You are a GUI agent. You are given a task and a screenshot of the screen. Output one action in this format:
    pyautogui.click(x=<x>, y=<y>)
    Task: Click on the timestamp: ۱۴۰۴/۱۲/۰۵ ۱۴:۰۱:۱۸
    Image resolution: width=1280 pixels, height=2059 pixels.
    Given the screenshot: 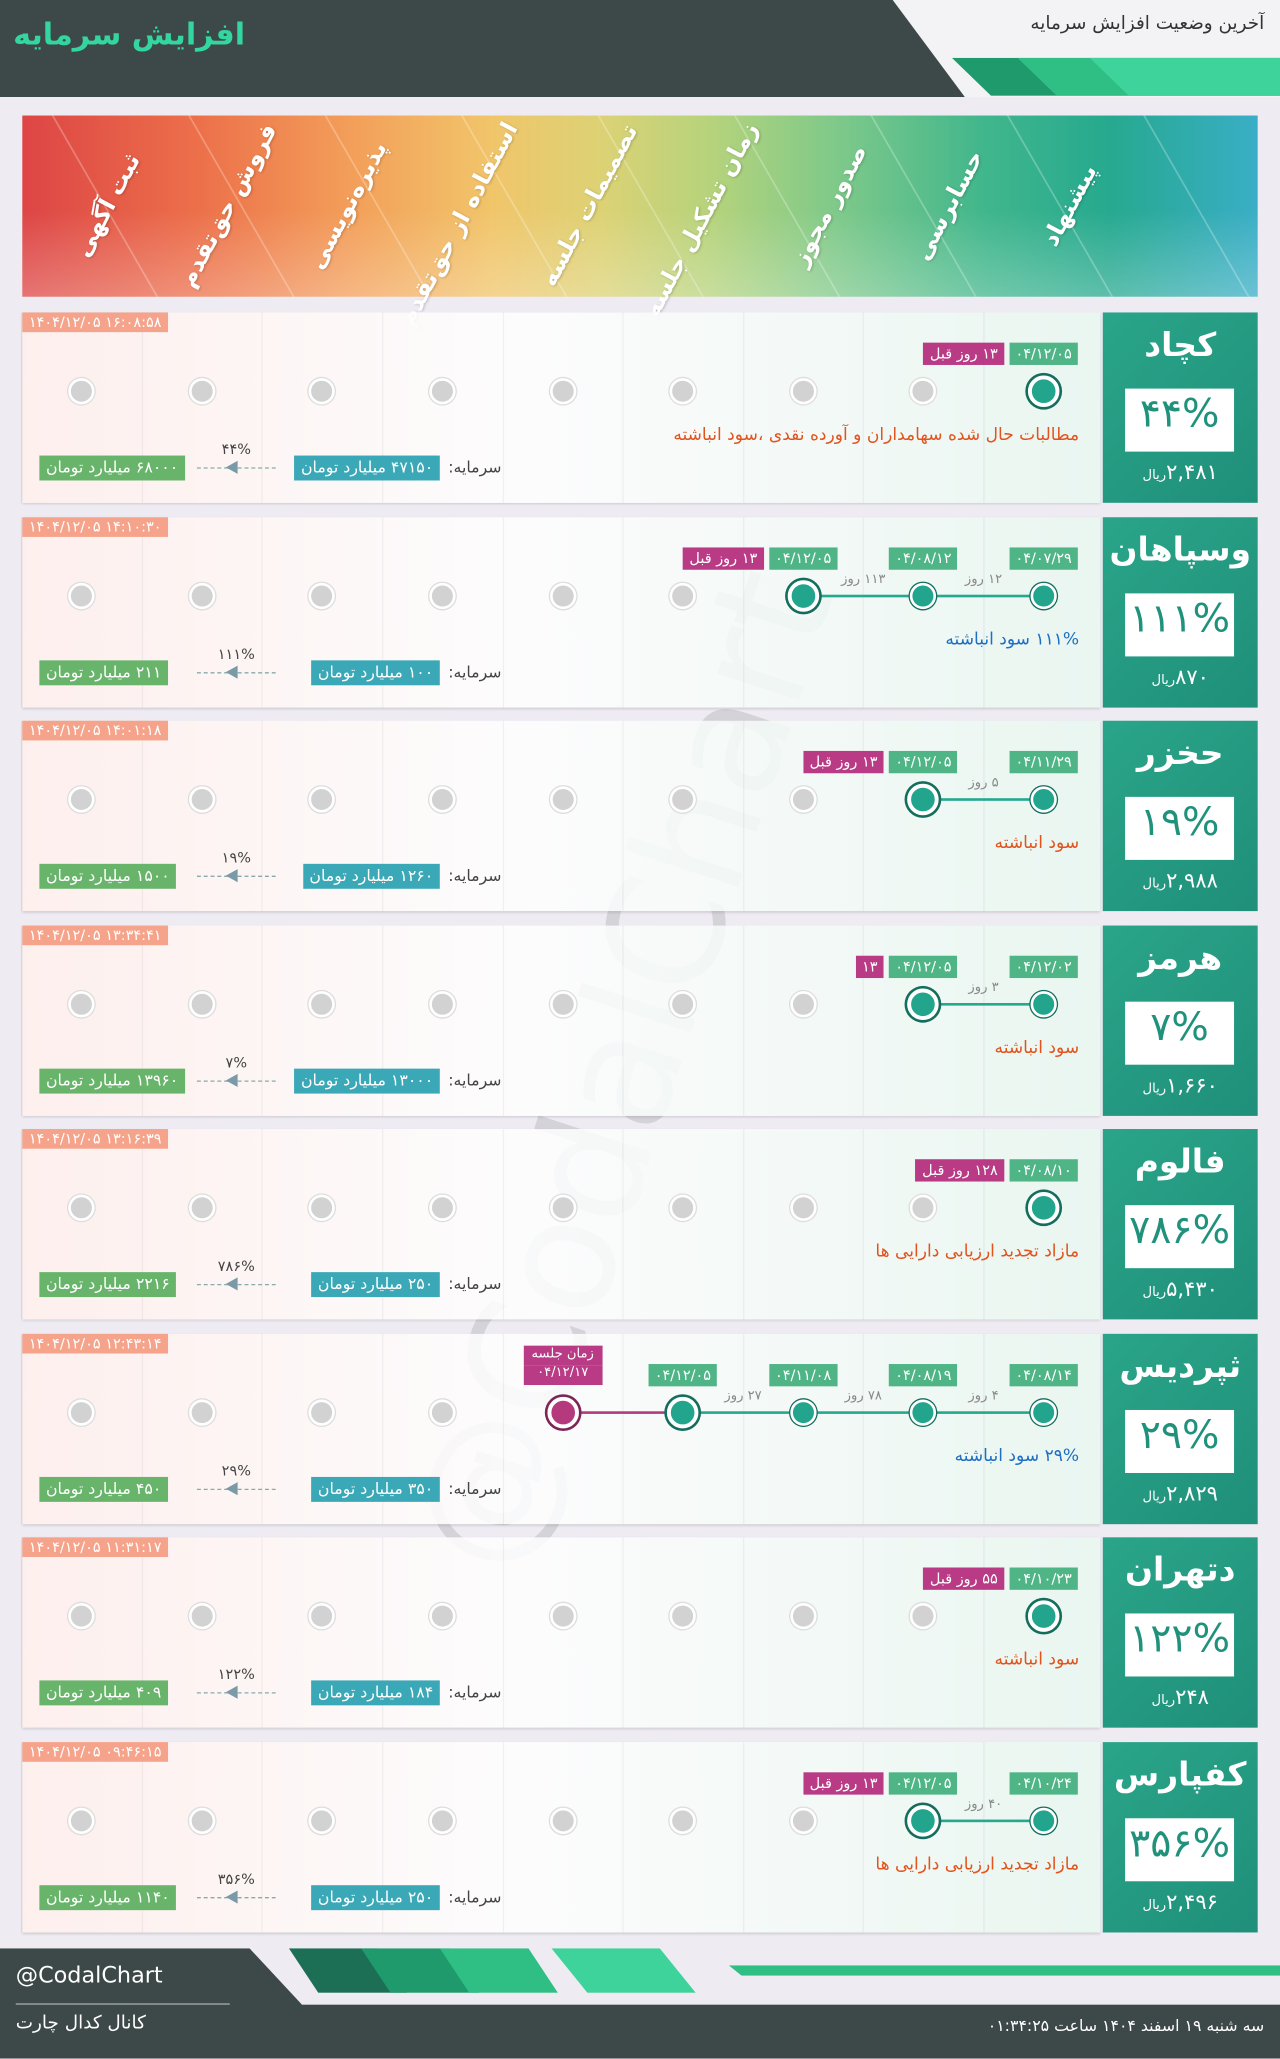 What is the action you would take?
    pyautogui.click(x=95, y=730)
    